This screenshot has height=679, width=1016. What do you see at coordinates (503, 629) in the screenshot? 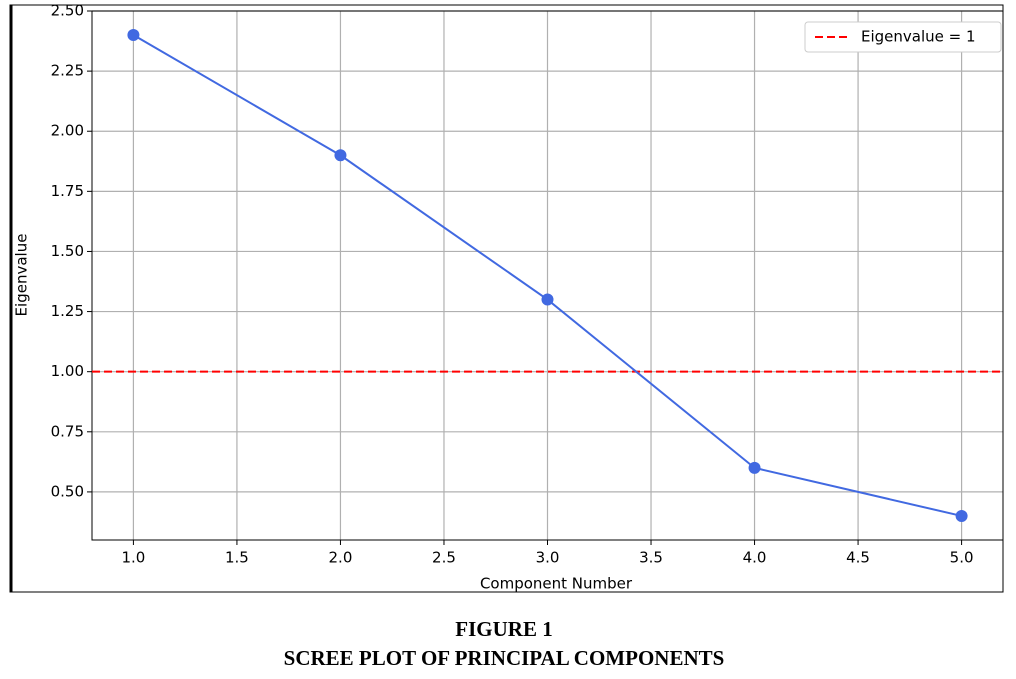
I see `figure-label: FIGURE 1` at bounding box center [503, 629].